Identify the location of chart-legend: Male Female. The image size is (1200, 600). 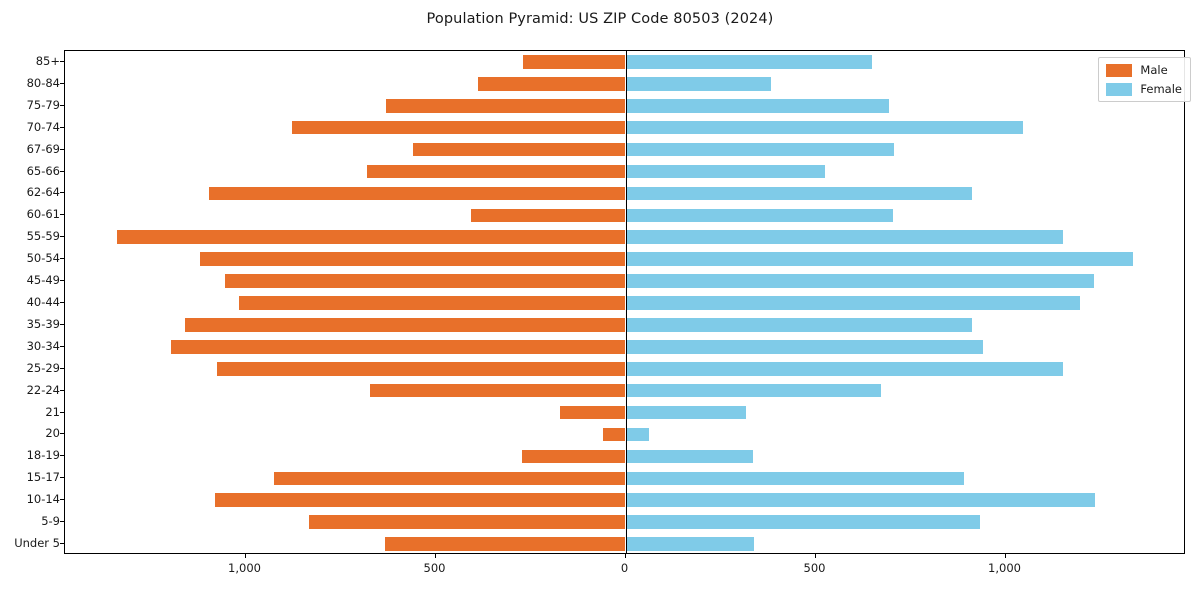
(1144, 79).